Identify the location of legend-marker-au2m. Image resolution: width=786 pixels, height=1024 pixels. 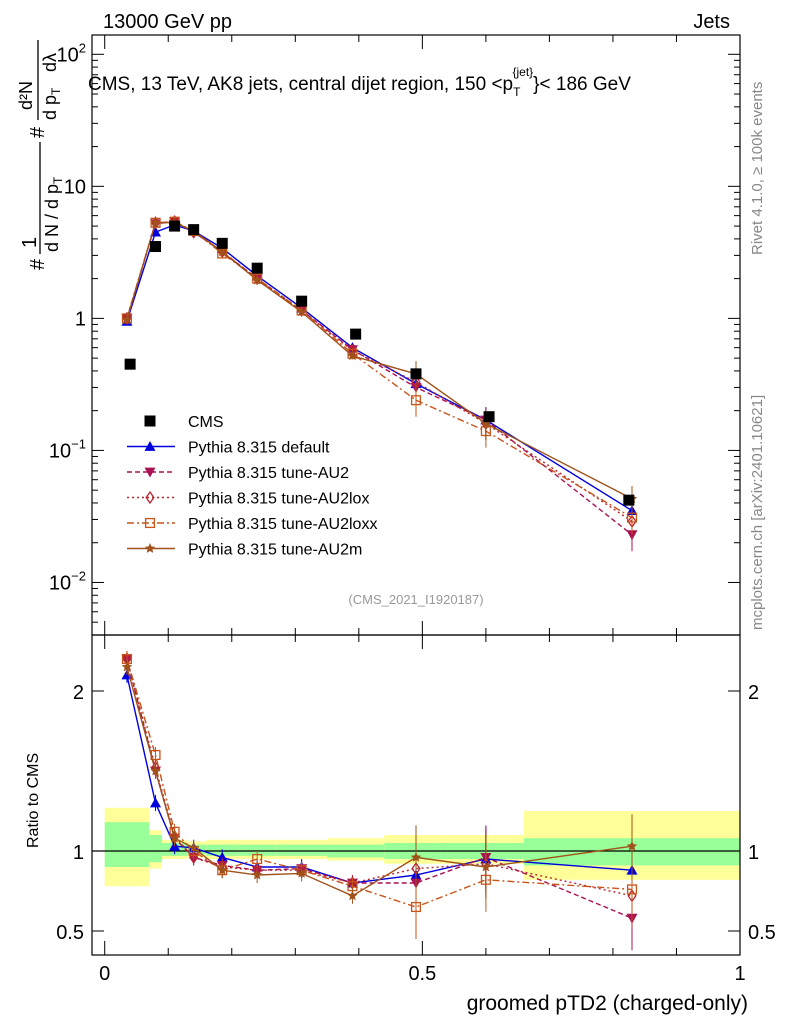
(150, 548).